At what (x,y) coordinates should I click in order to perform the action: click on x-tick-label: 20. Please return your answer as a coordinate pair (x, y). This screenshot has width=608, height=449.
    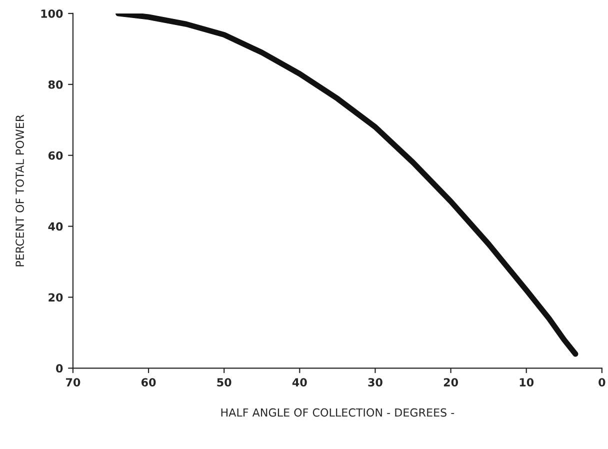
    Looking at the image, I should click on (451, 382).